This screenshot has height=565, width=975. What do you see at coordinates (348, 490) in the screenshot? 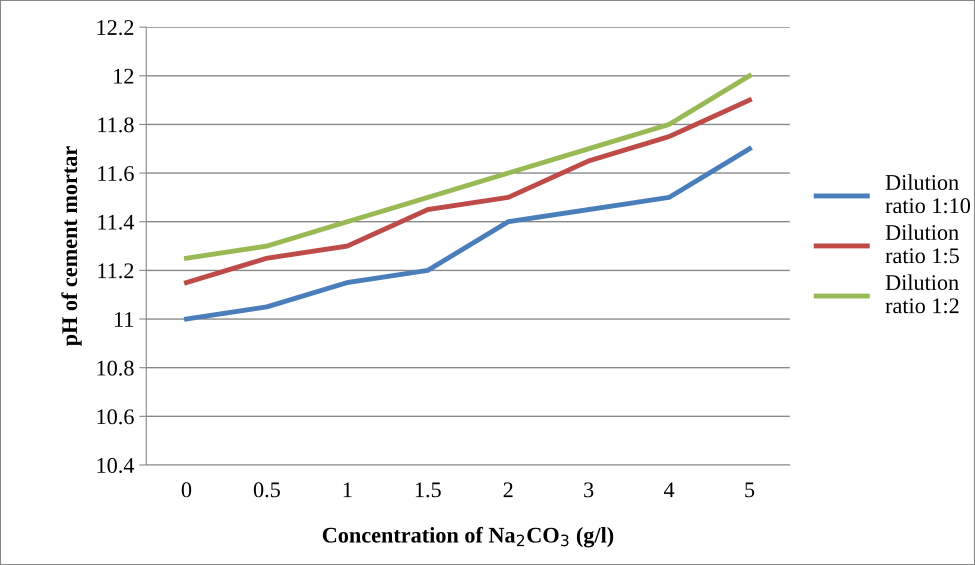
I see `x-tick-label: 1` at bounding box center [348, 490].